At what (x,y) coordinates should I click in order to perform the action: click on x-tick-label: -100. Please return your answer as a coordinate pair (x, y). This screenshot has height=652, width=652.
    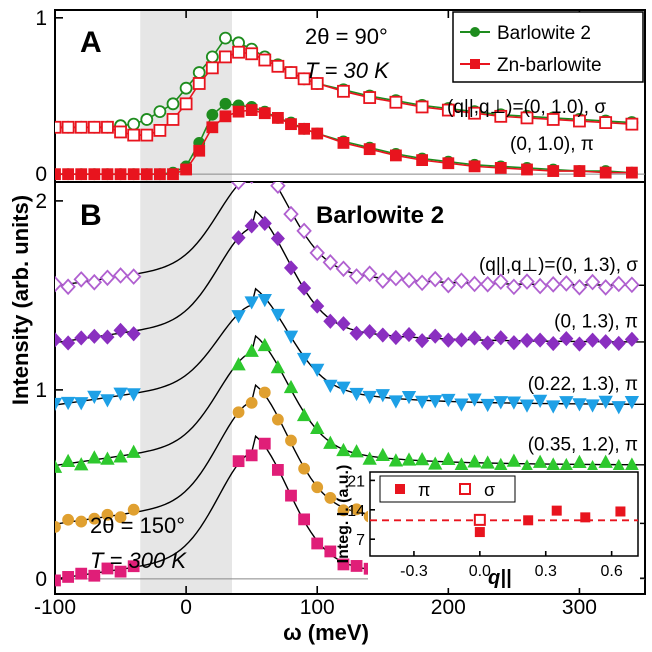
    Looking at the image, I should click on (55, 607).